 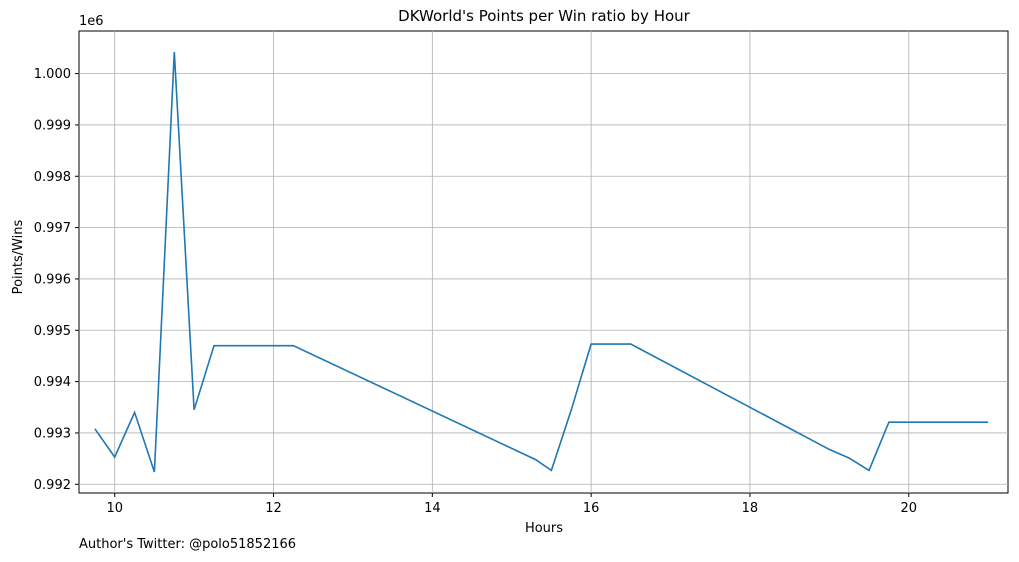 What do you see at coordinates (52, 125) in the screenshot?
I see `y-tick-label: 0.999` at bounding box center [52, 125].